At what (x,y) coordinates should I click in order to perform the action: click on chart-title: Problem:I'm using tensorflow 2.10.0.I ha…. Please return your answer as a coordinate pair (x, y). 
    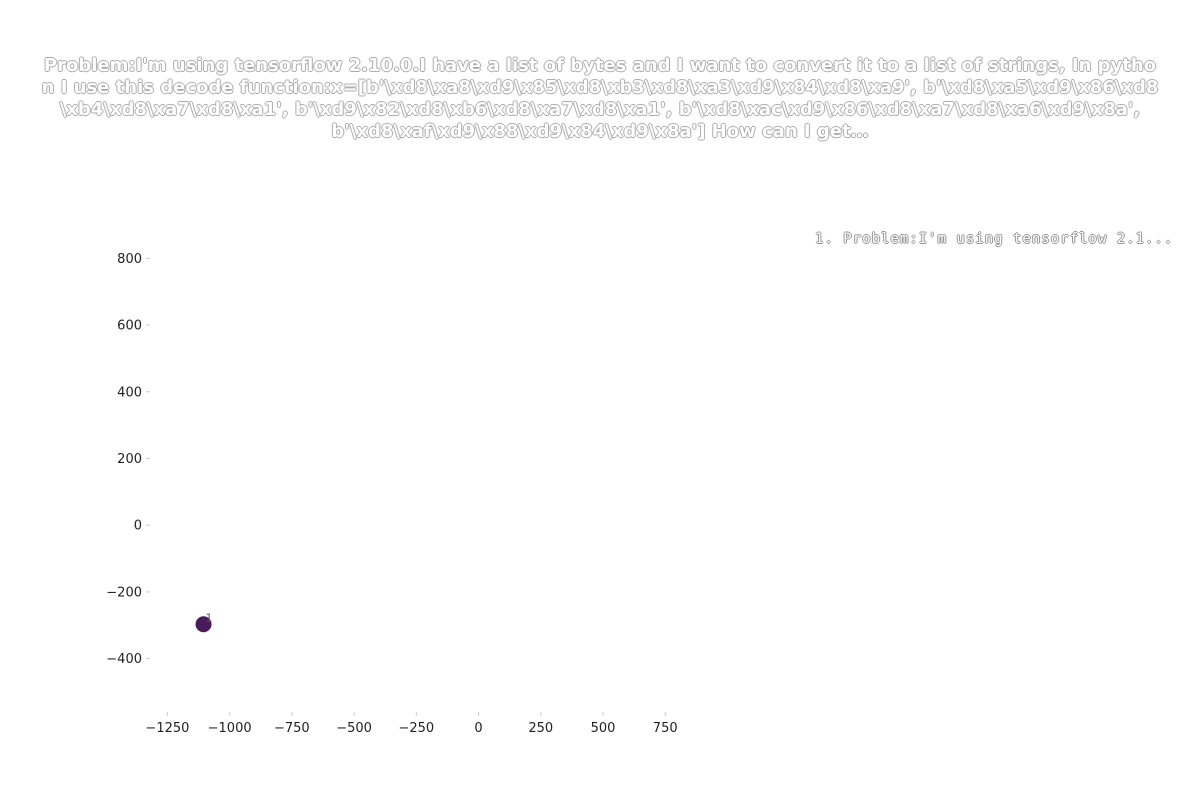
    Looking at the image, I should click on (600, 98).